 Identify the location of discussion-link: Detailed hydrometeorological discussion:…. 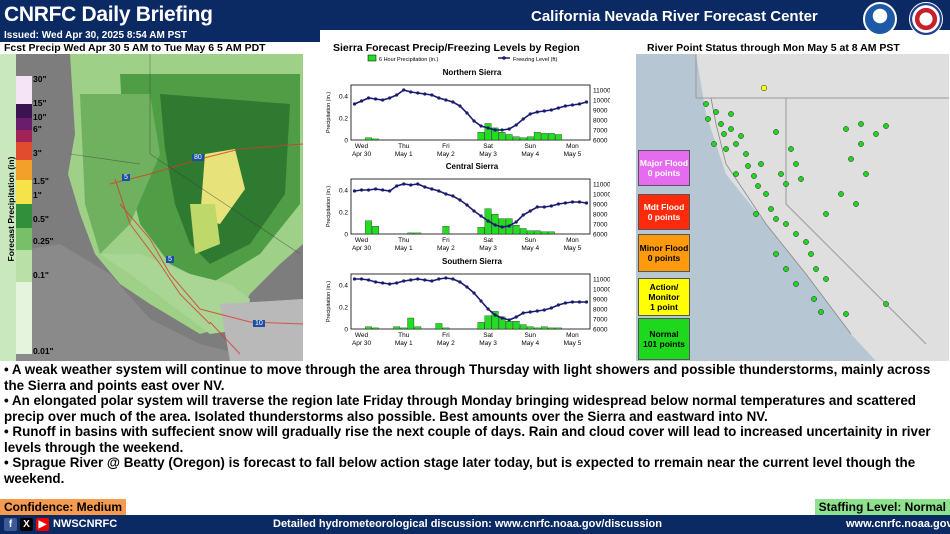
(467, 524).